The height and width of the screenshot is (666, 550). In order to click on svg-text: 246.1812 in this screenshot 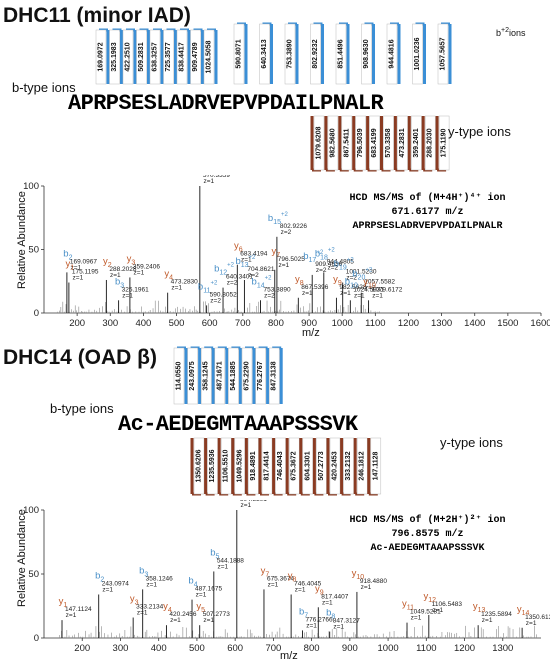, I will do `click(362, 465)`.